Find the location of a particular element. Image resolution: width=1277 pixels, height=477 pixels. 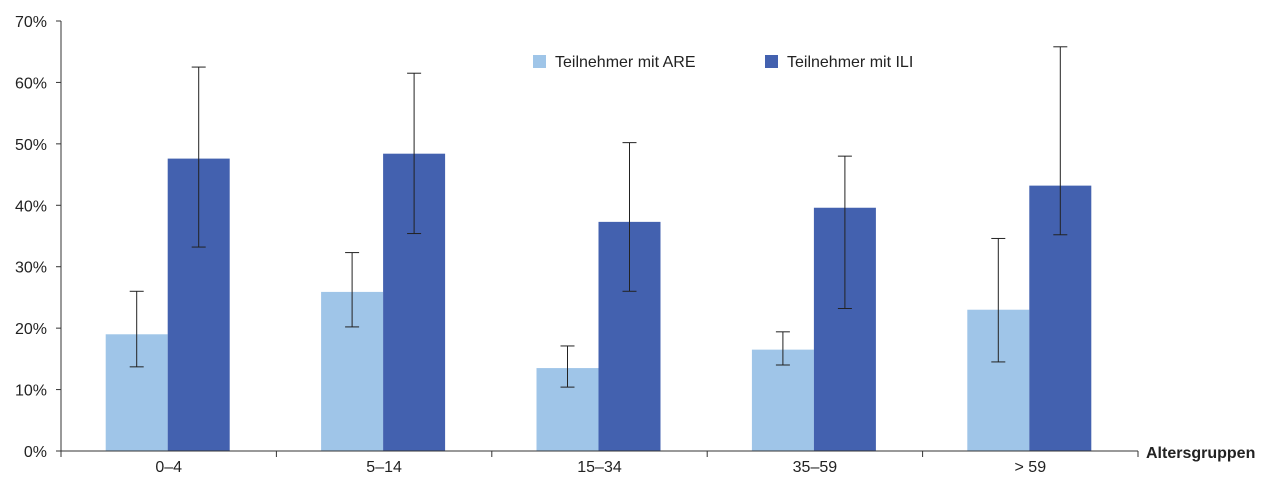

x-tick-label: 5–14 is located at coordinates (384, 467).